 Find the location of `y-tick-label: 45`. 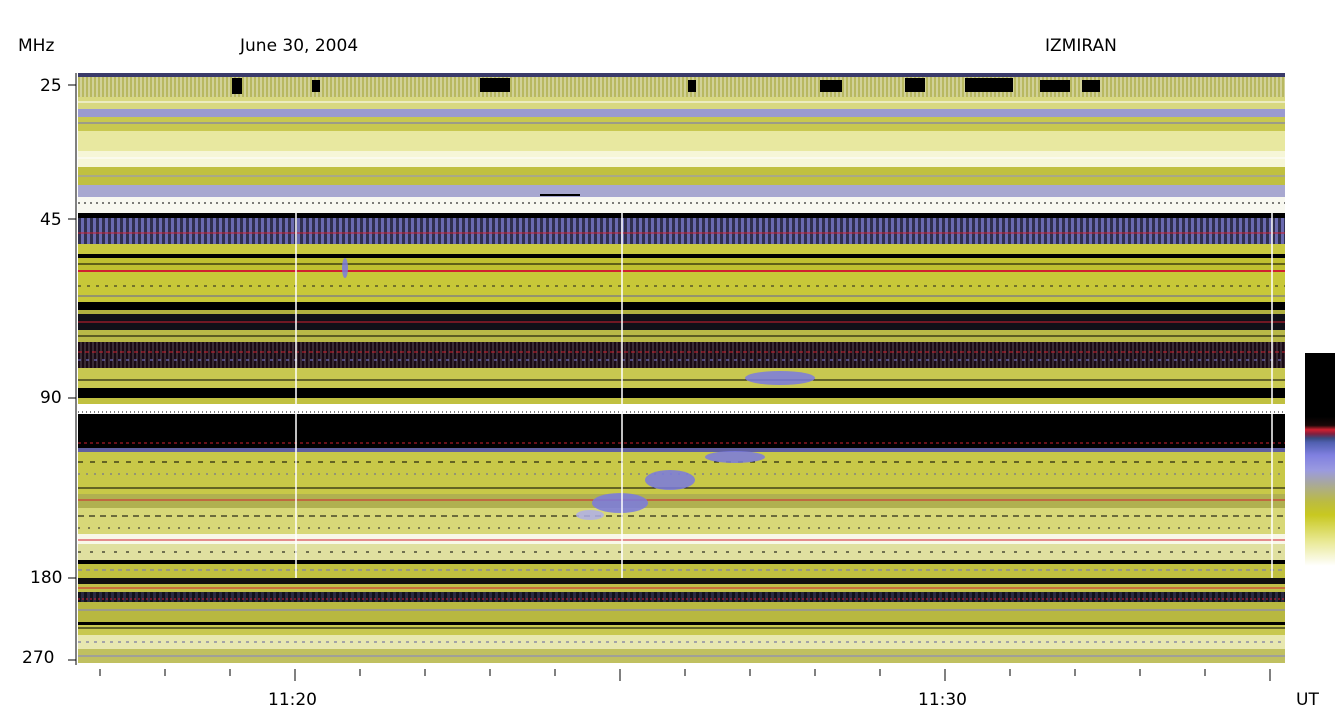

y-tick-label: 45 is located at coordinates (51, 220).